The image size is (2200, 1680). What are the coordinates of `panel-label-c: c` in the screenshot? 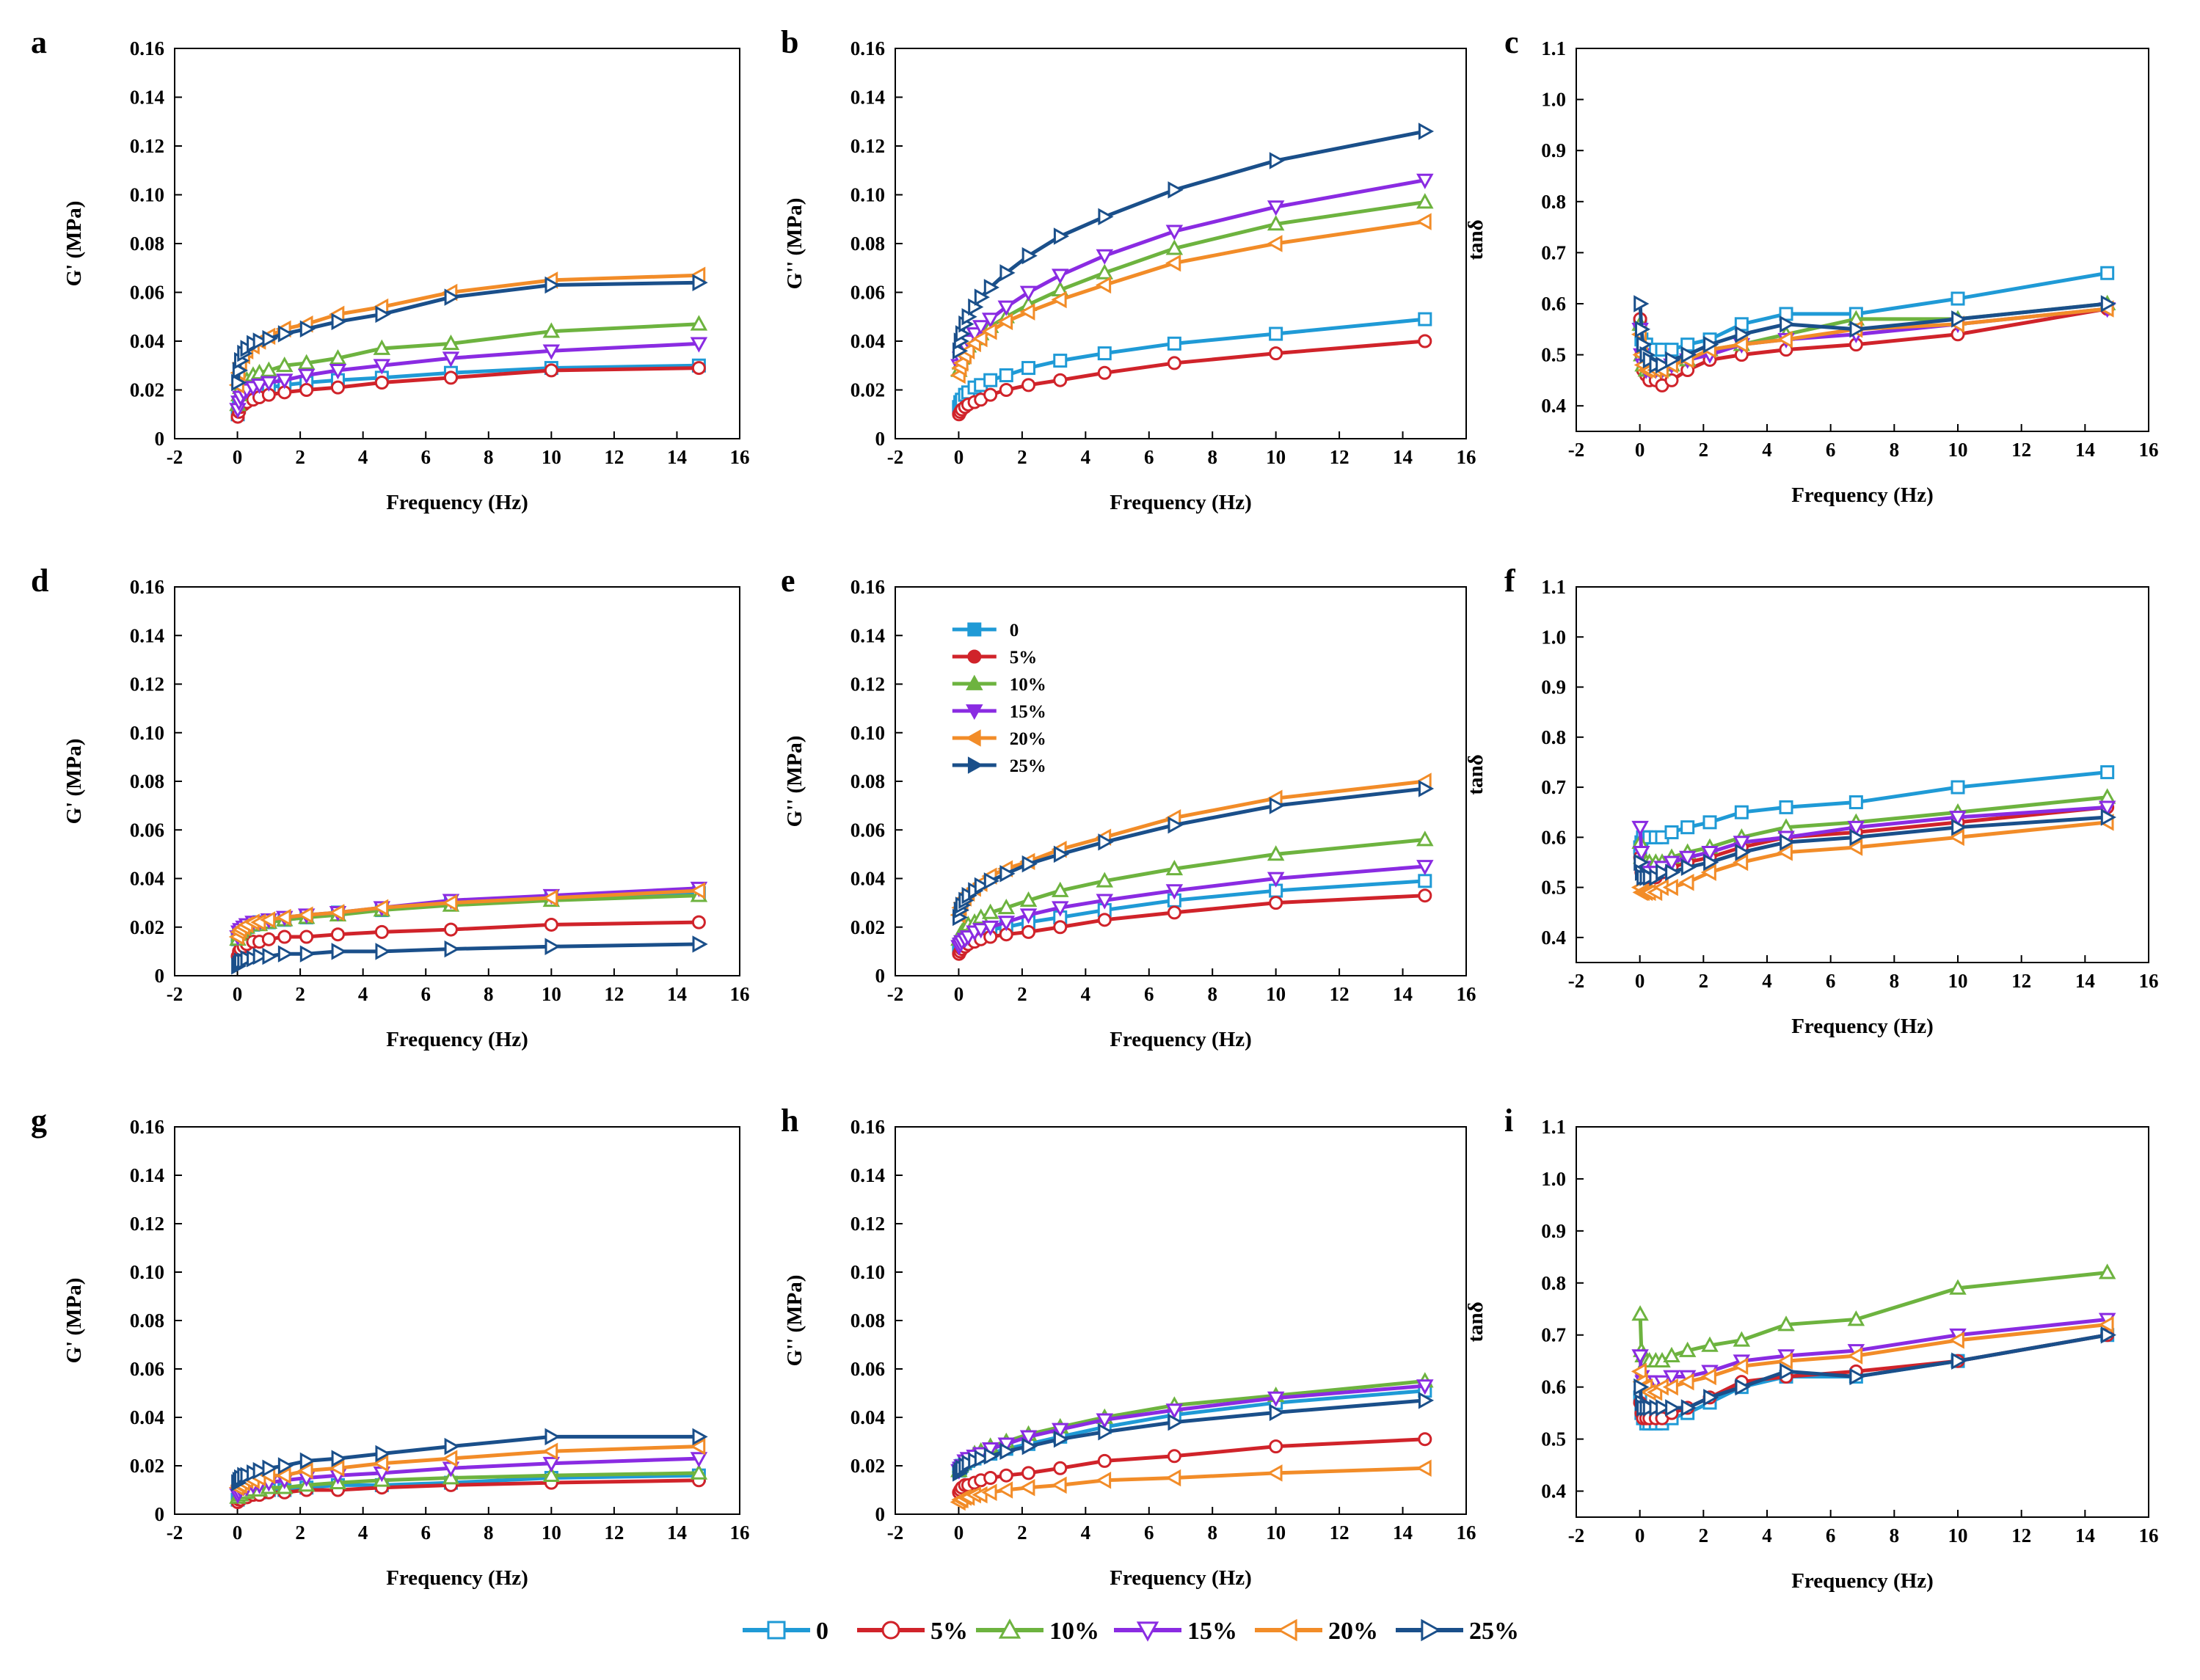 It's located at (1511, 42).